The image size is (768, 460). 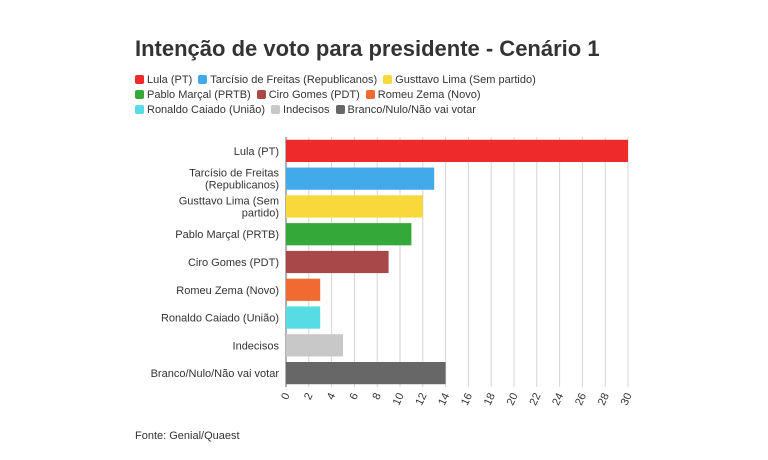 I want to click on category-label: Ronaldo Caiado (União), so click(x=220, y=319).